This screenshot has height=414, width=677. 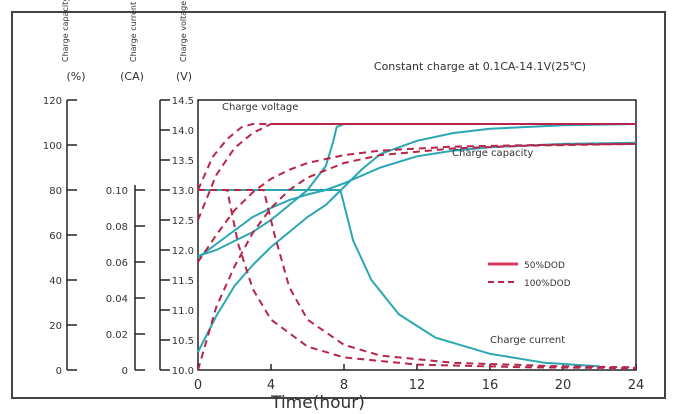 I want to click on voltage-tick-label: 13.0, so click(x=183, y=191).